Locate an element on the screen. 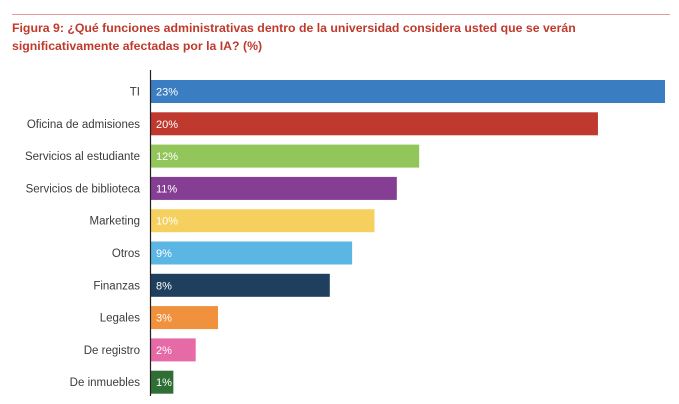 The width and height of the screenshot is (679, 404). category-label: Legales is located at coordinates (120, 319).